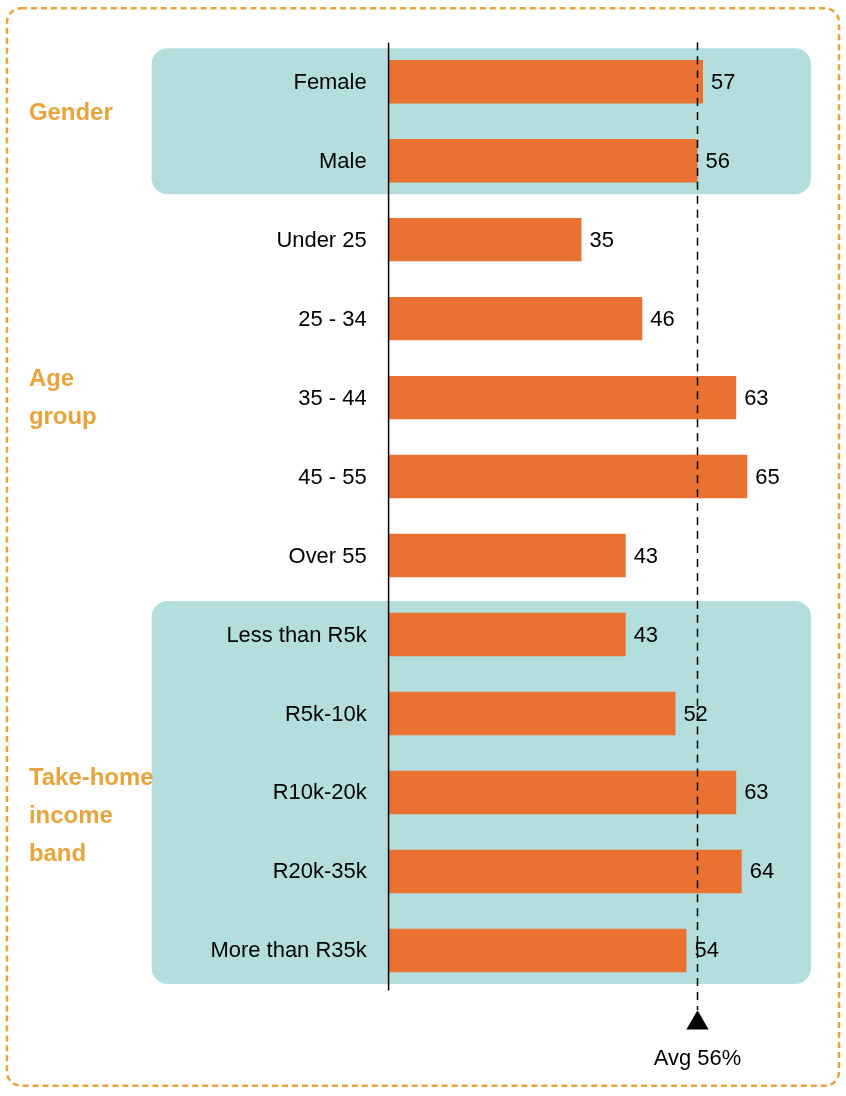 This screenshot has height=1096, width=846. What do you see at coordinates (332, 318) in the screenshot?
I see `y-tick-label: 25 - 34` at bounding box center [332, 318].